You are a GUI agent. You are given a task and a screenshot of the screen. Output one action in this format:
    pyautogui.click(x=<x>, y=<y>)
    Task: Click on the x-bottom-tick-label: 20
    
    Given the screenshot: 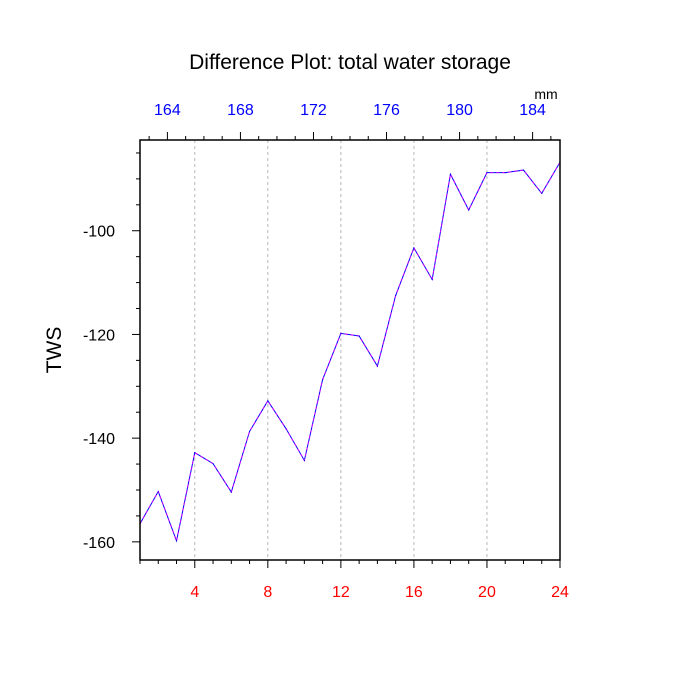 What is the action you would take?
    pyautogui.click(x=487, y=592)
    